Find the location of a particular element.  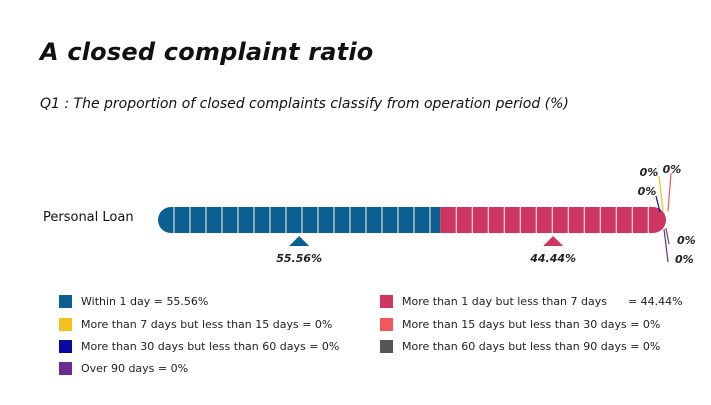

data-label: 55.56% is located at coordinates (299, 258).